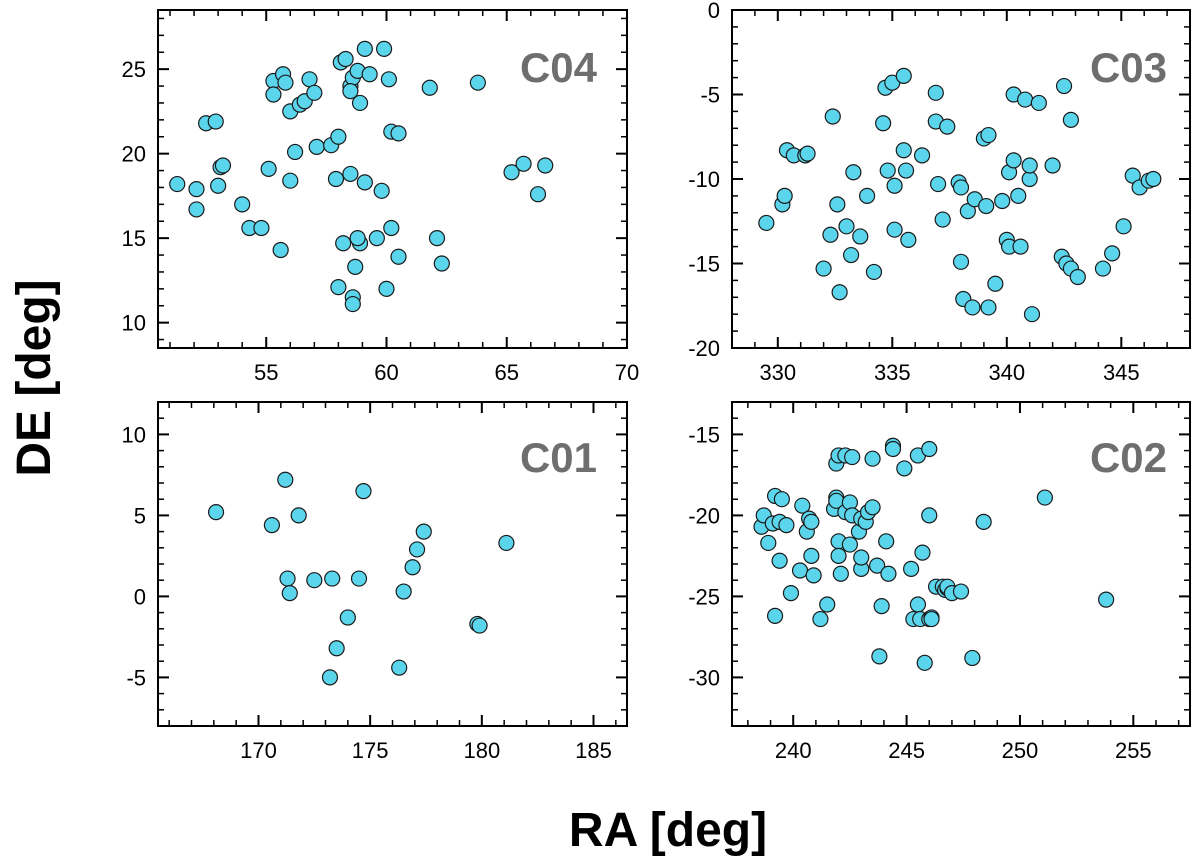  I want to click on x-tick-label: 330, so click(777, 372).